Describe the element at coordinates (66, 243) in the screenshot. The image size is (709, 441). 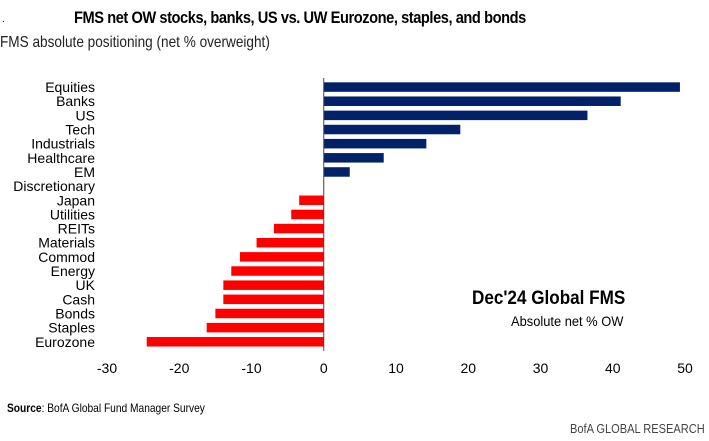
I see `category-label-materials: Materials` at that location.